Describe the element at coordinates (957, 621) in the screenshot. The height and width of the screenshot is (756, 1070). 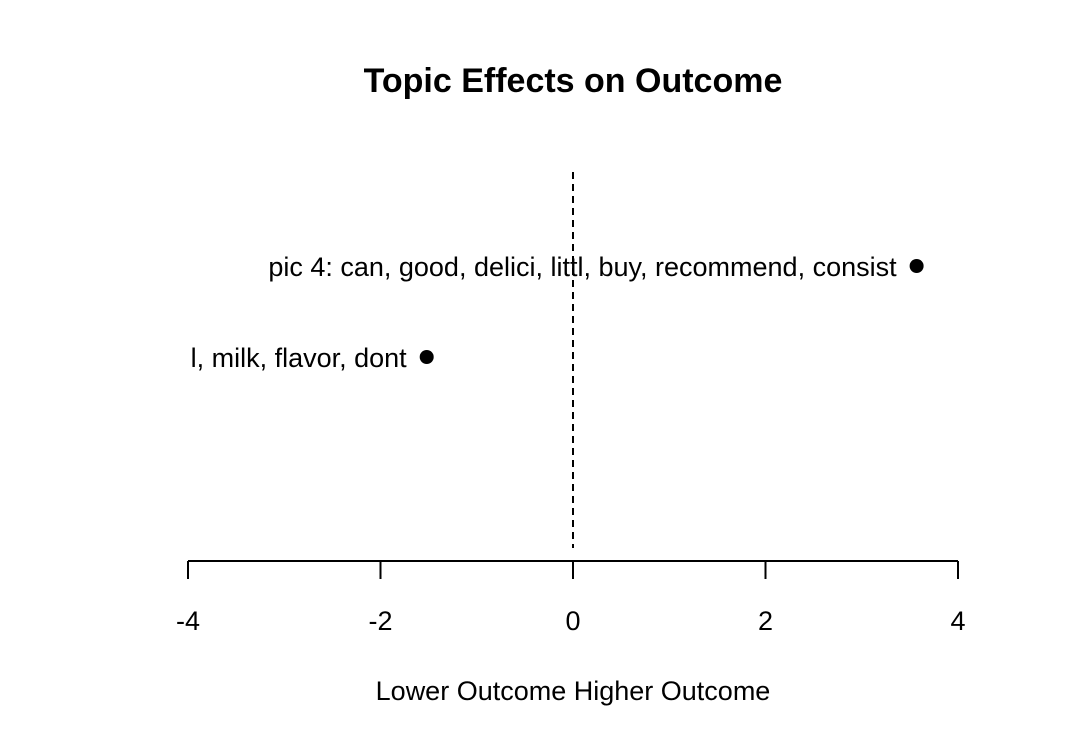
I see `x-tick-label: 4` at that location.